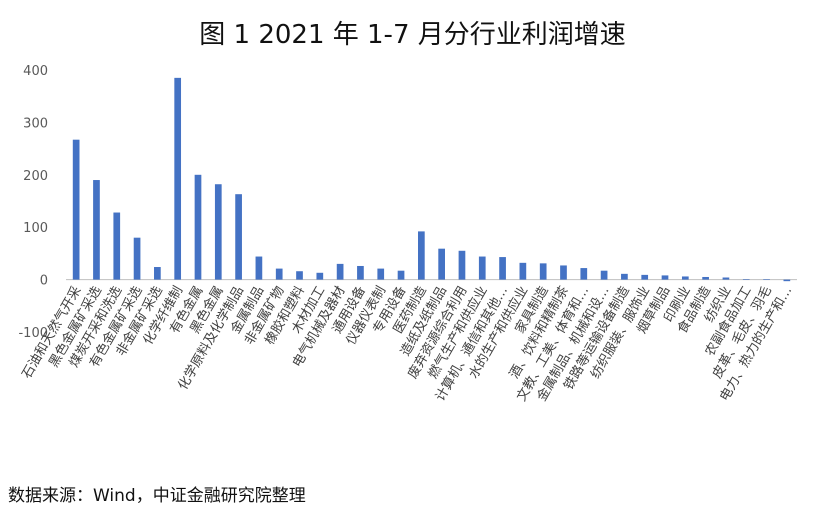 This screenshot has height=519, width=825. I want to click on y-tick-label: 300, so click(35, 123).